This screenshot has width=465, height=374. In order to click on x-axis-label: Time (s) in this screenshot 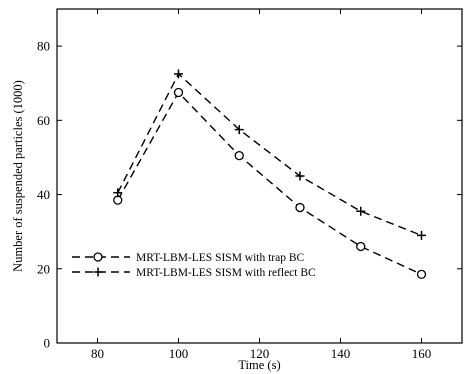, I will do `click(259, 365)`.